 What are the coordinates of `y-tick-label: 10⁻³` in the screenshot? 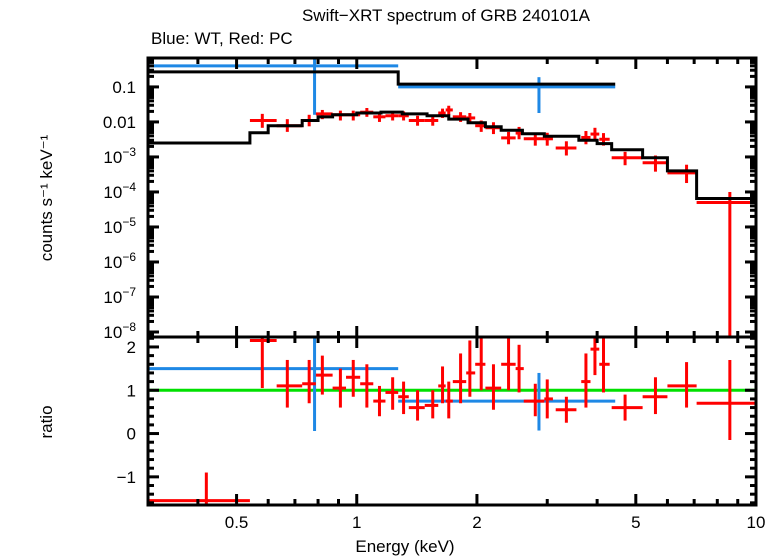 It's located at (119, 156).